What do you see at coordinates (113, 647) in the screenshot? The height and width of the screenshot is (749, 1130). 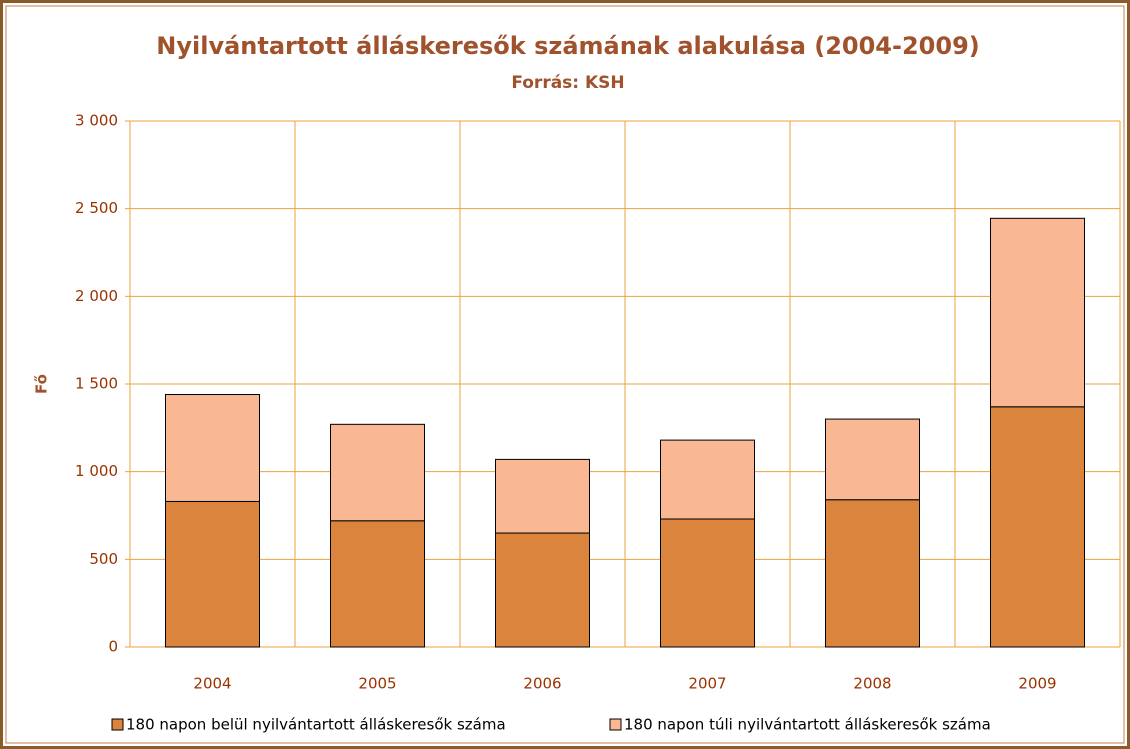 I see `y-tick-label: 0` at bounding box center [113, 647].